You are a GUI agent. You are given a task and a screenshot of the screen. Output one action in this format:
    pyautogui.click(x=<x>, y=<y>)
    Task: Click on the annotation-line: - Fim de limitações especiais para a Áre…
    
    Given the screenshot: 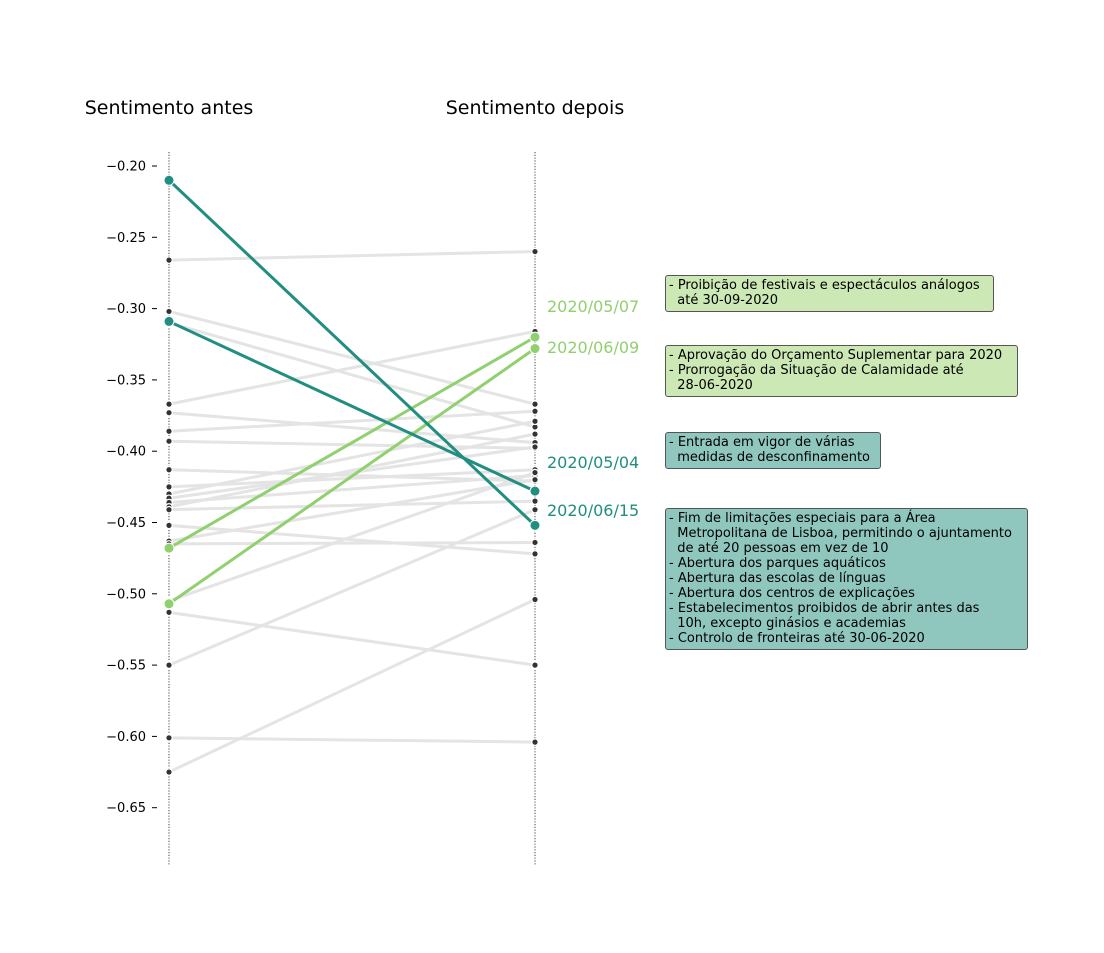 What is the action you would take?
    pyautogui.click(x=802, y=518)
    